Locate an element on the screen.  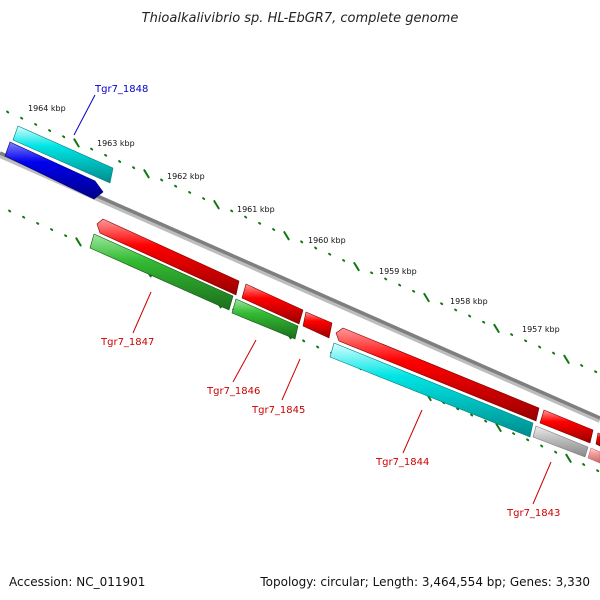
gene-feature-tgr7-1843-pseudo is located at coordinates (560, 441).